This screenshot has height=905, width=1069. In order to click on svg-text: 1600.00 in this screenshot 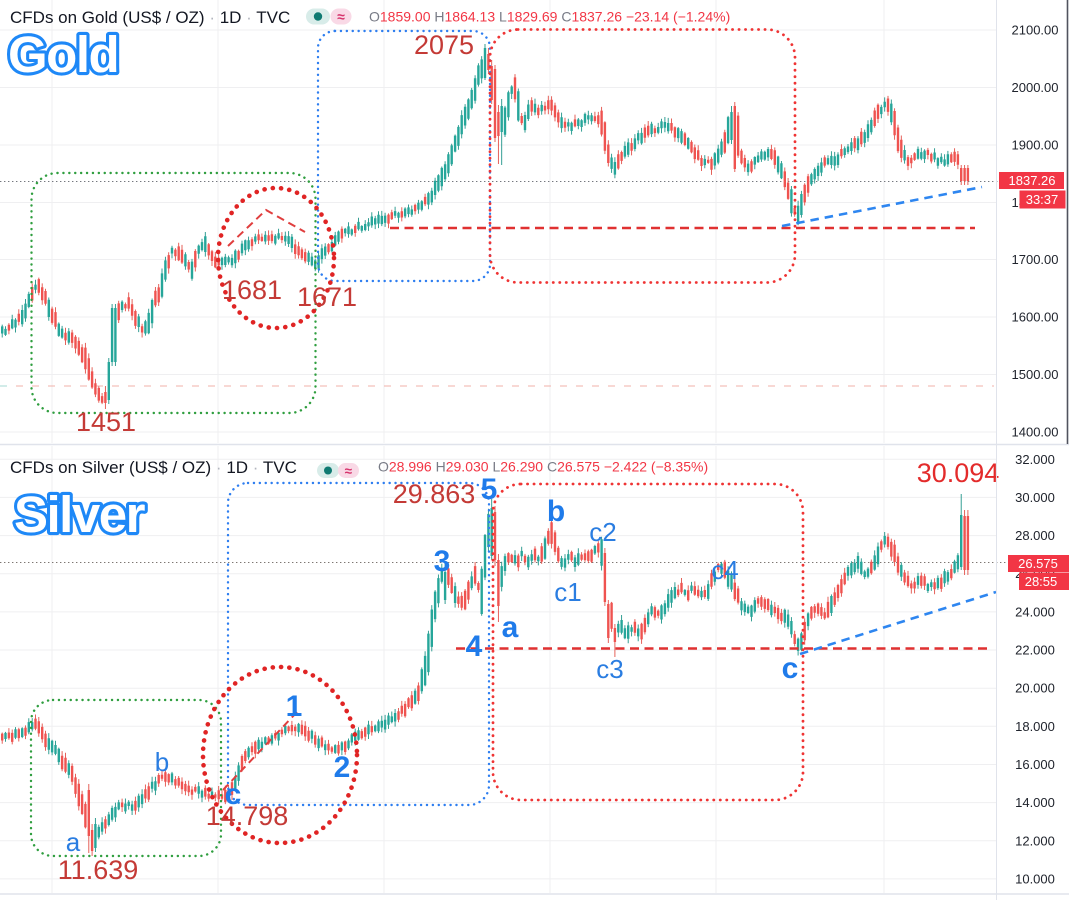, I will do `click(1035, 317)`.